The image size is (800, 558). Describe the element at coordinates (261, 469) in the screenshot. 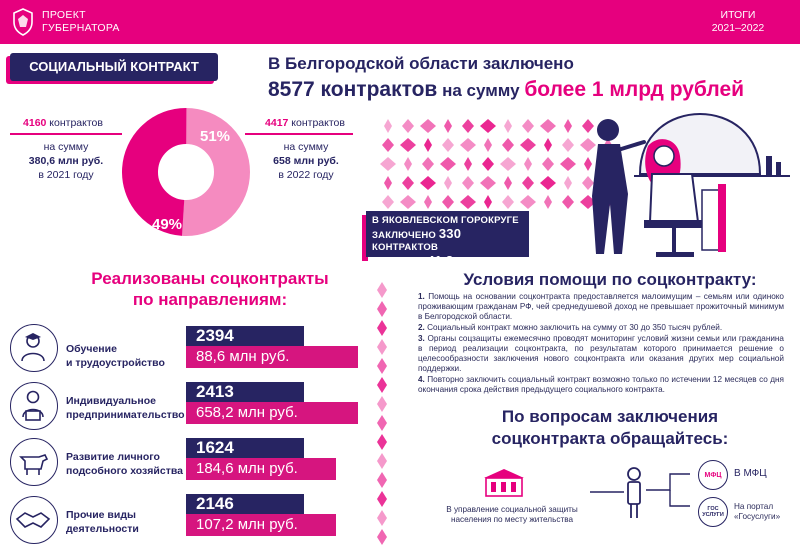

I see `direction-sum-3: 184,6 млн руб.` at that location.